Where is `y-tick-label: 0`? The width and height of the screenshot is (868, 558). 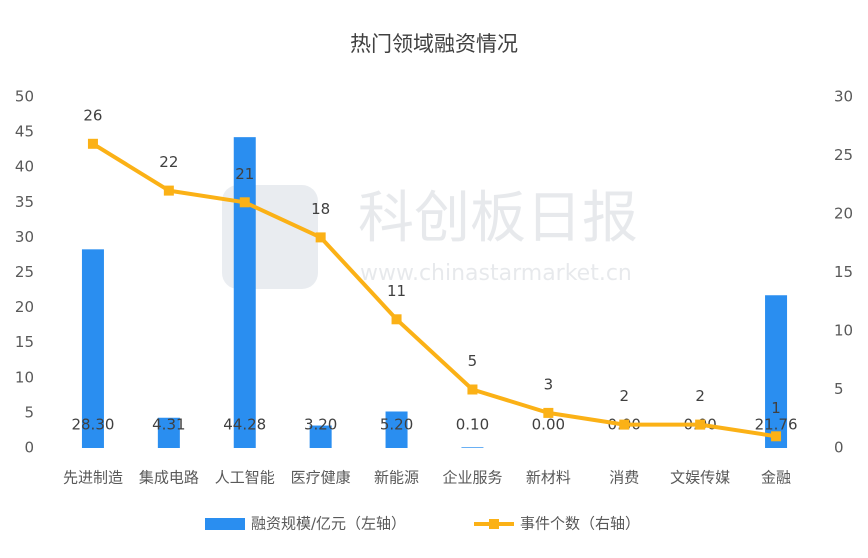
y-tick-label: 0 is located at coordinates (29, 448).